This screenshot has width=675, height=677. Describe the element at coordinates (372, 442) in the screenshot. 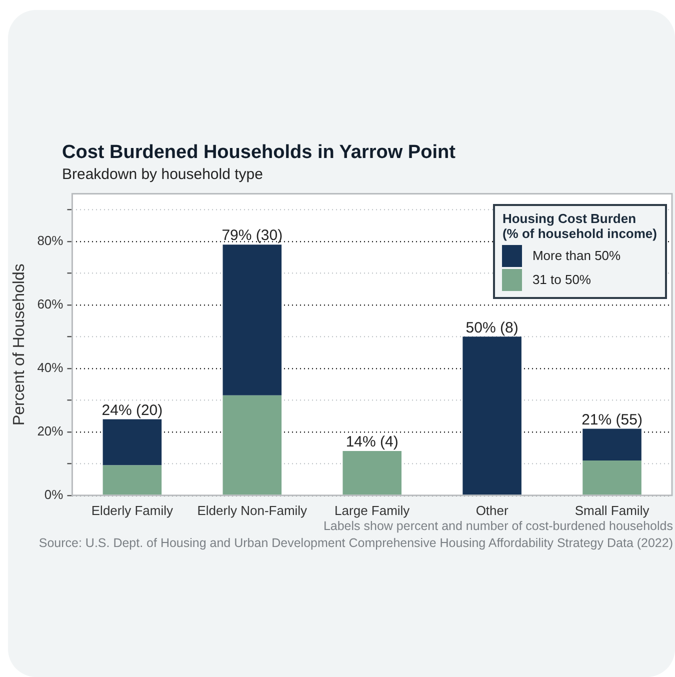

I see `total-label: 14% (4)` at that location.